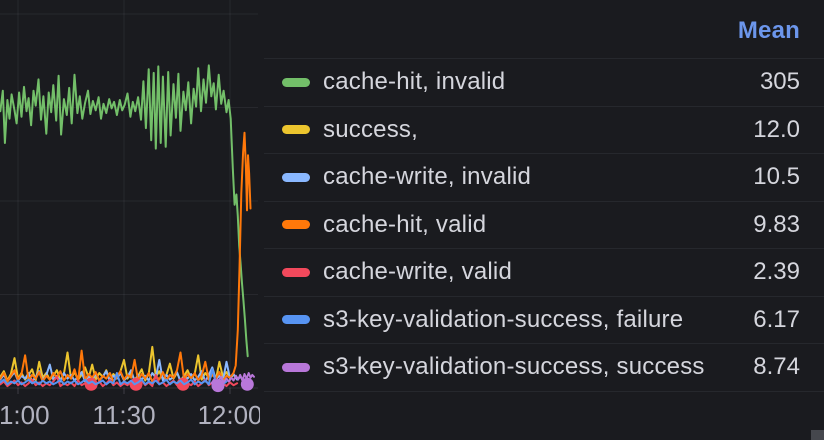 The image size is (824, 440). Describe the element at coordinates (776, 272) in the screenshot. I see `series-mean-value: 2.39` at that location.